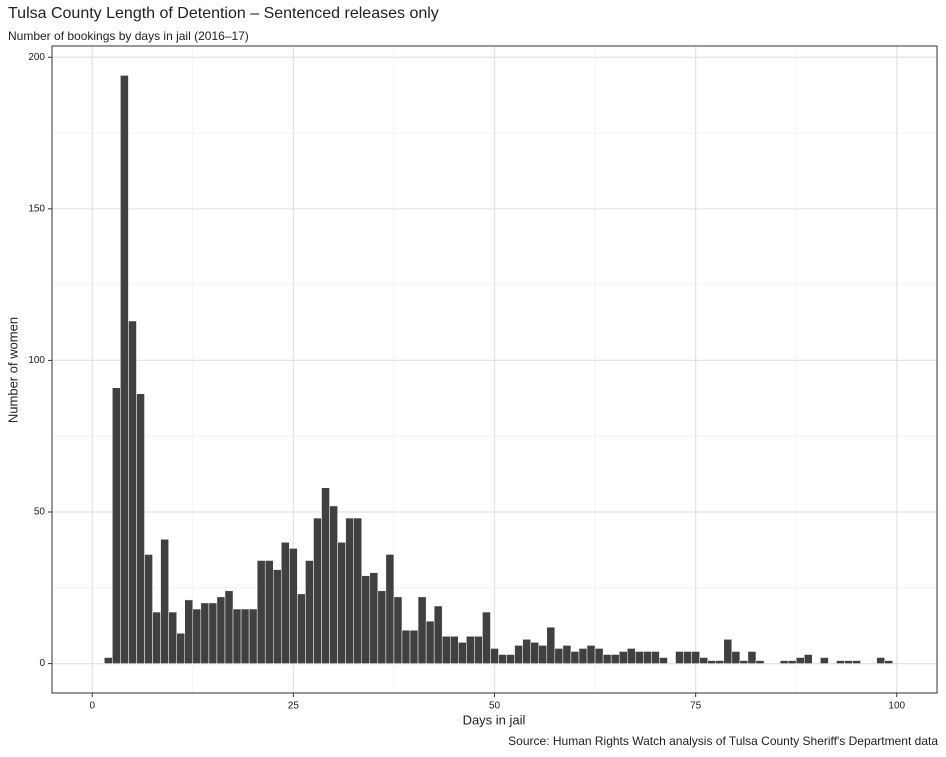 The width and height of the screenshot is (946, 757). What do you see at coordinates (294, 706) in the screenshot?
I see `x-tick-label: 25` at bounding box center [294, 706].